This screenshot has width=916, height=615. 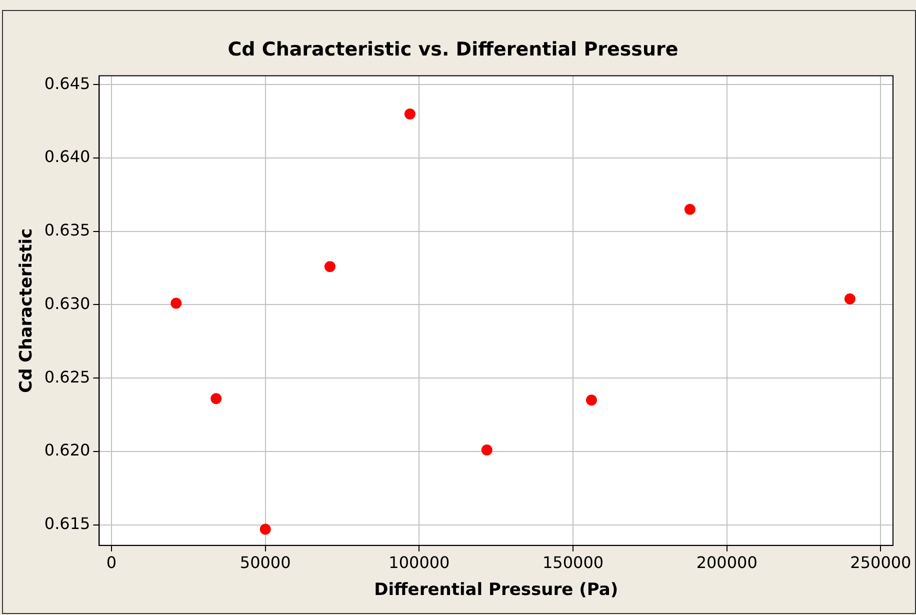 What do you see at coordinates (496, 590) in the screenshot?
I see `x-axis-title: Differential Pressure (Pa)` at bounding box center [496, 590].